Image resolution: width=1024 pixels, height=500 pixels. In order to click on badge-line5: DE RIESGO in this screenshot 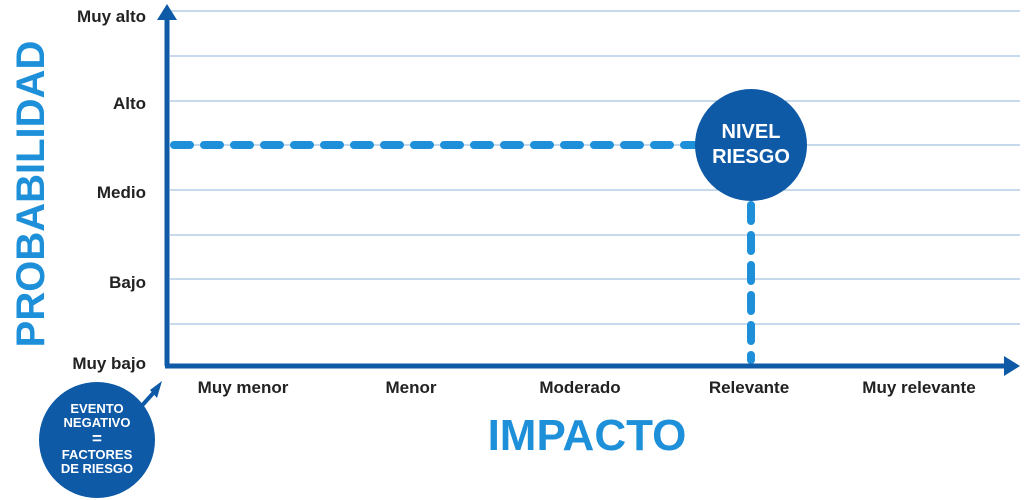, I will do `click(97, 468)`.